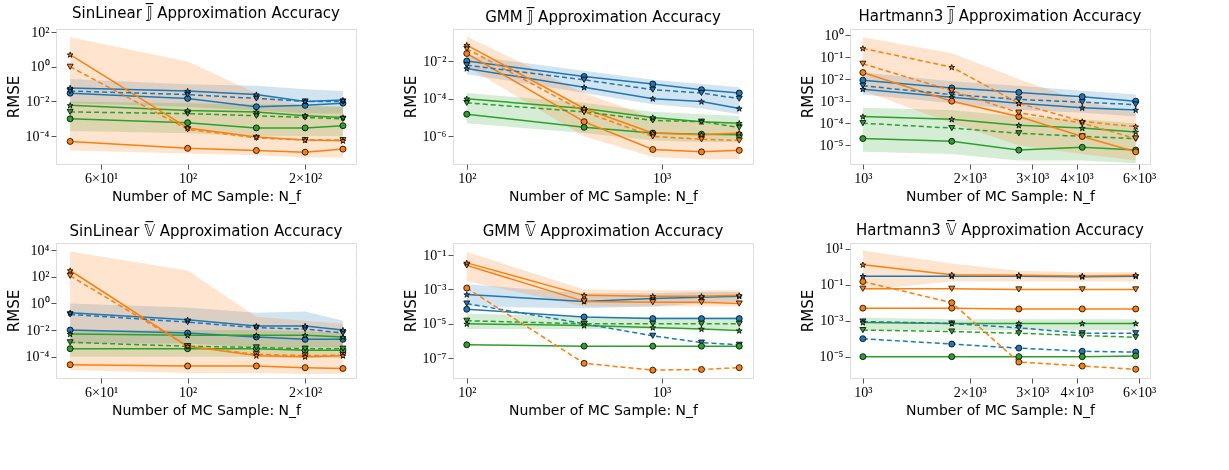 The image size is (1229, 470). What do you see at coordinates (1000, 229) in the screenshot?
I see `chart-title: Hartmann3 𝕍̅ Approximation Accuracy` at bounding box center [1000, 229].